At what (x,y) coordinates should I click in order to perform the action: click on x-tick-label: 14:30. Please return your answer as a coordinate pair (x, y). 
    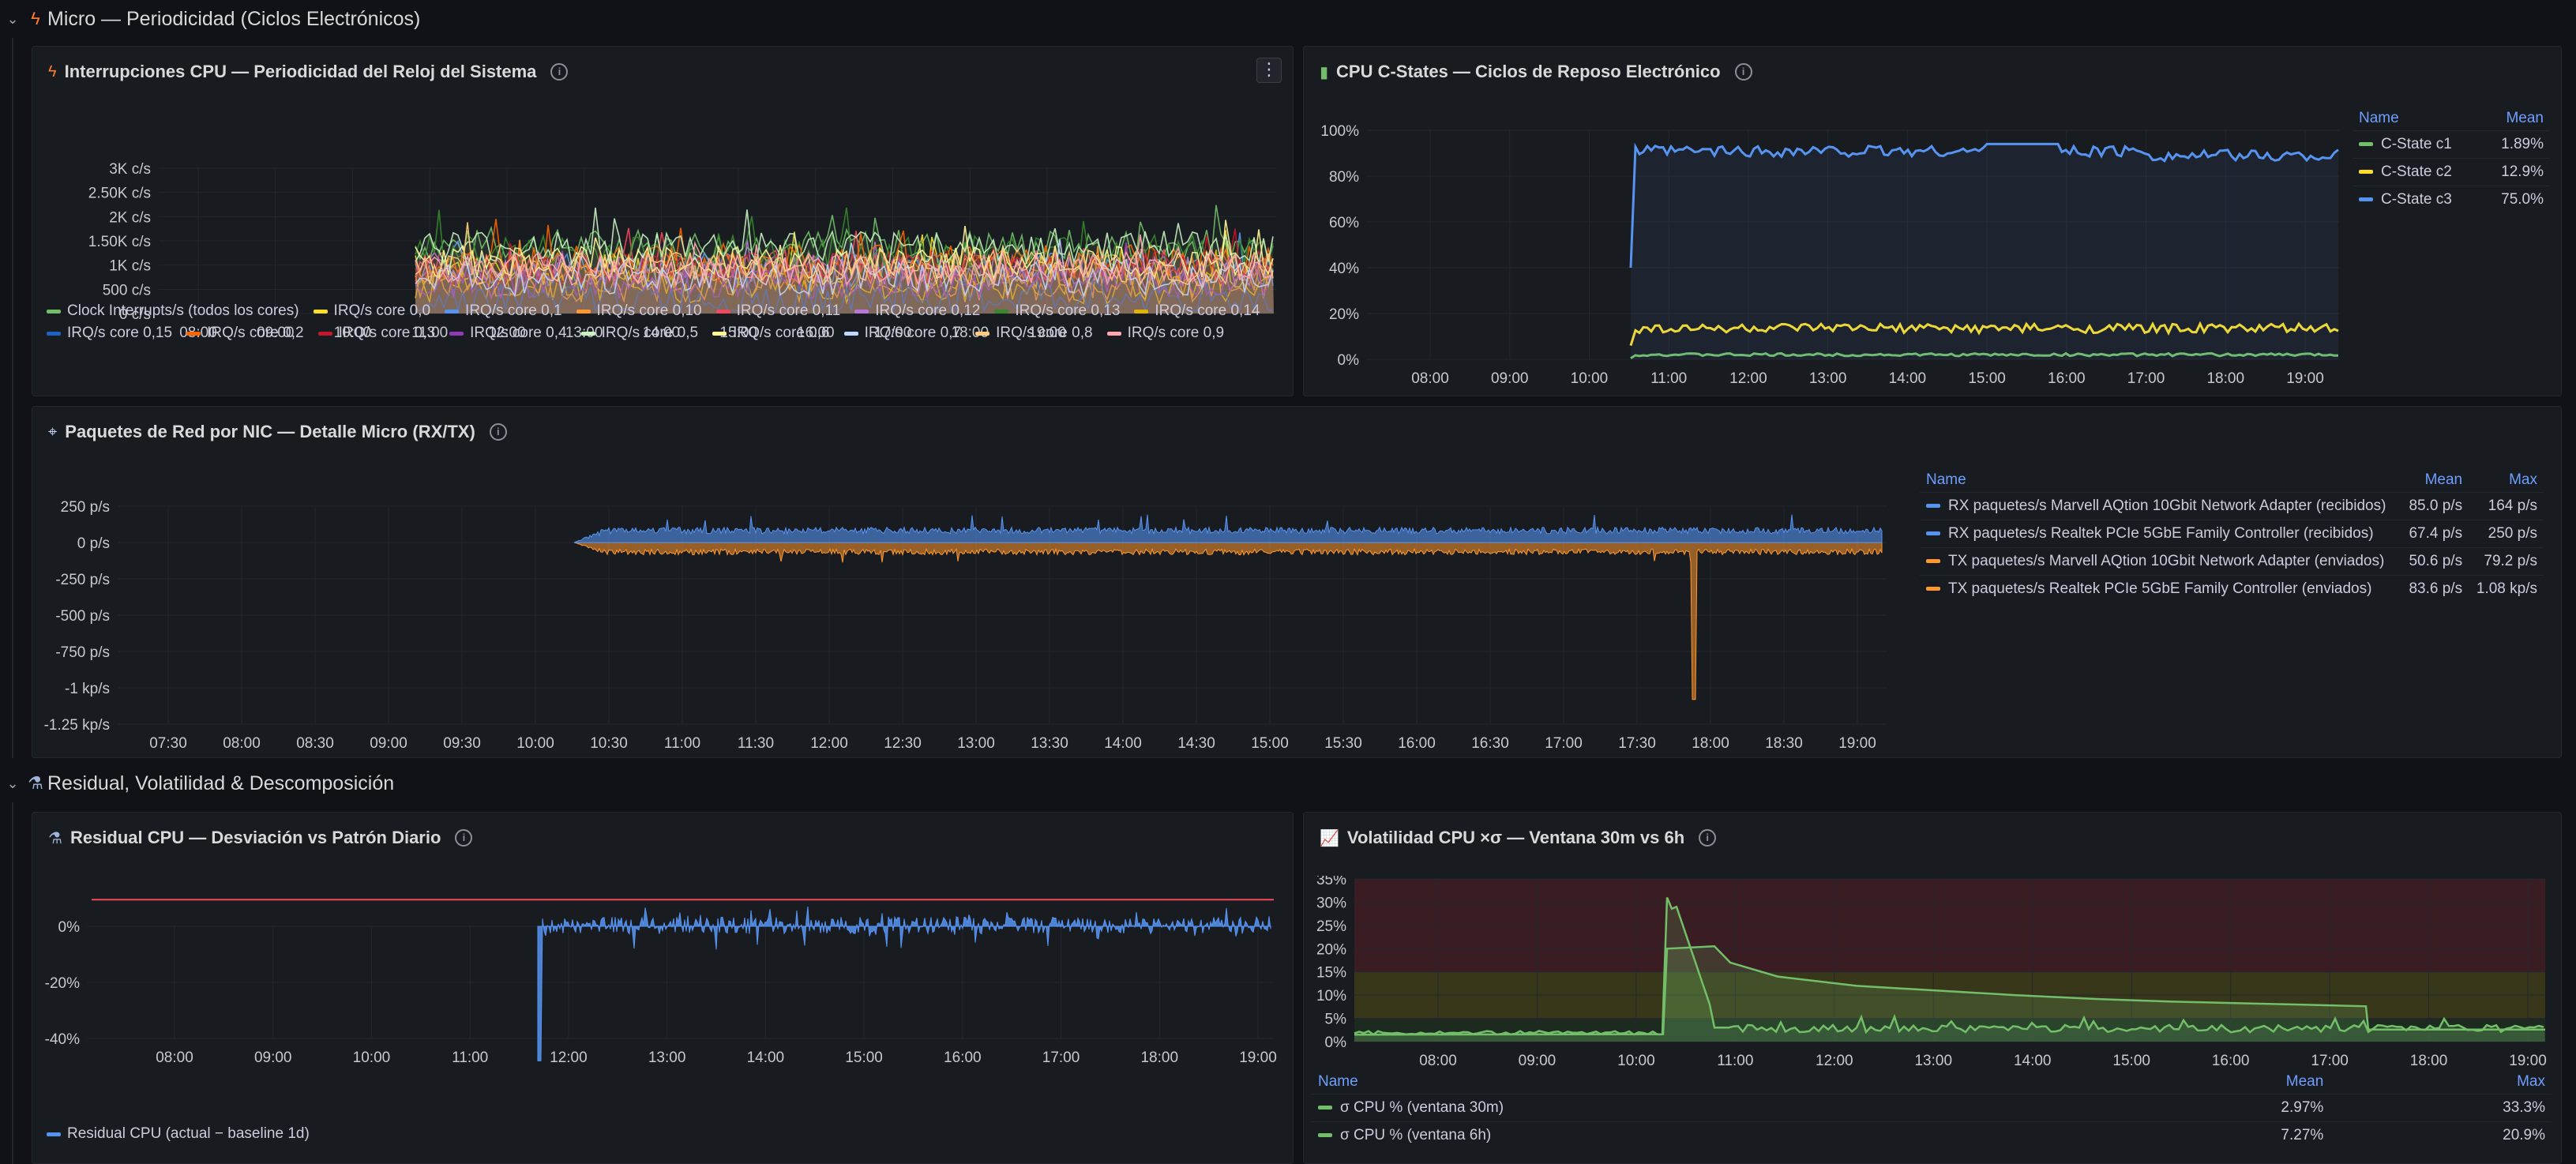
    Looking at the image, I should click on (1196, 743).